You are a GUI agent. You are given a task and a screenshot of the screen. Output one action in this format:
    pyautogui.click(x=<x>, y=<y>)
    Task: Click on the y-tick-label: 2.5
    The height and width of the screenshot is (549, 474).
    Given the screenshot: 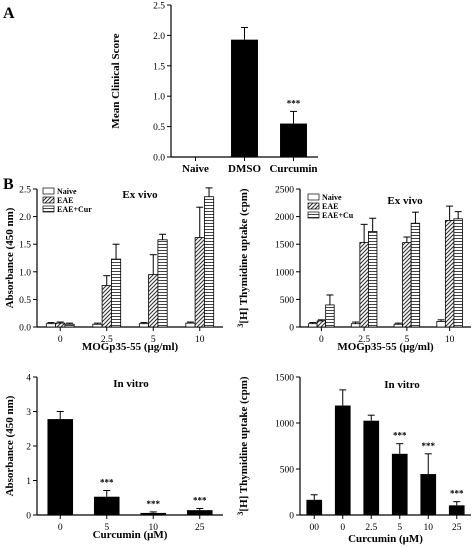 What is the action you would take?
    pyautogui.click(x=25, y=191)
    